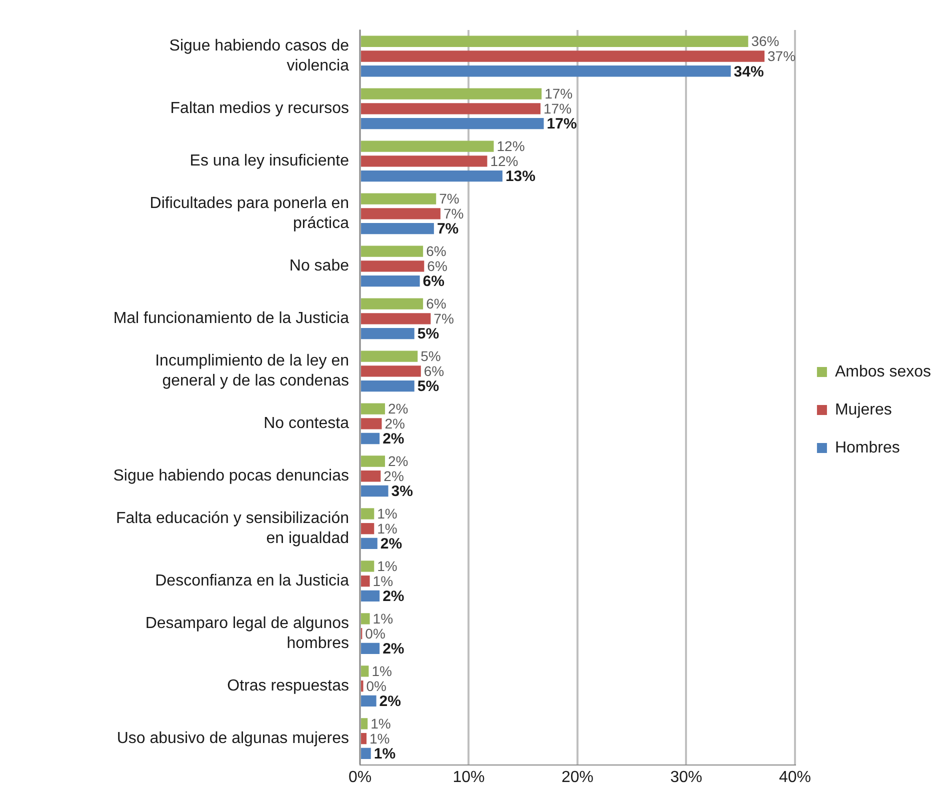  What do you see at coordinates (250, 213) in the screenshot?
I see `y-tick-label: Dificultades para ponerla en práctica` at bounding box center [250, 213].